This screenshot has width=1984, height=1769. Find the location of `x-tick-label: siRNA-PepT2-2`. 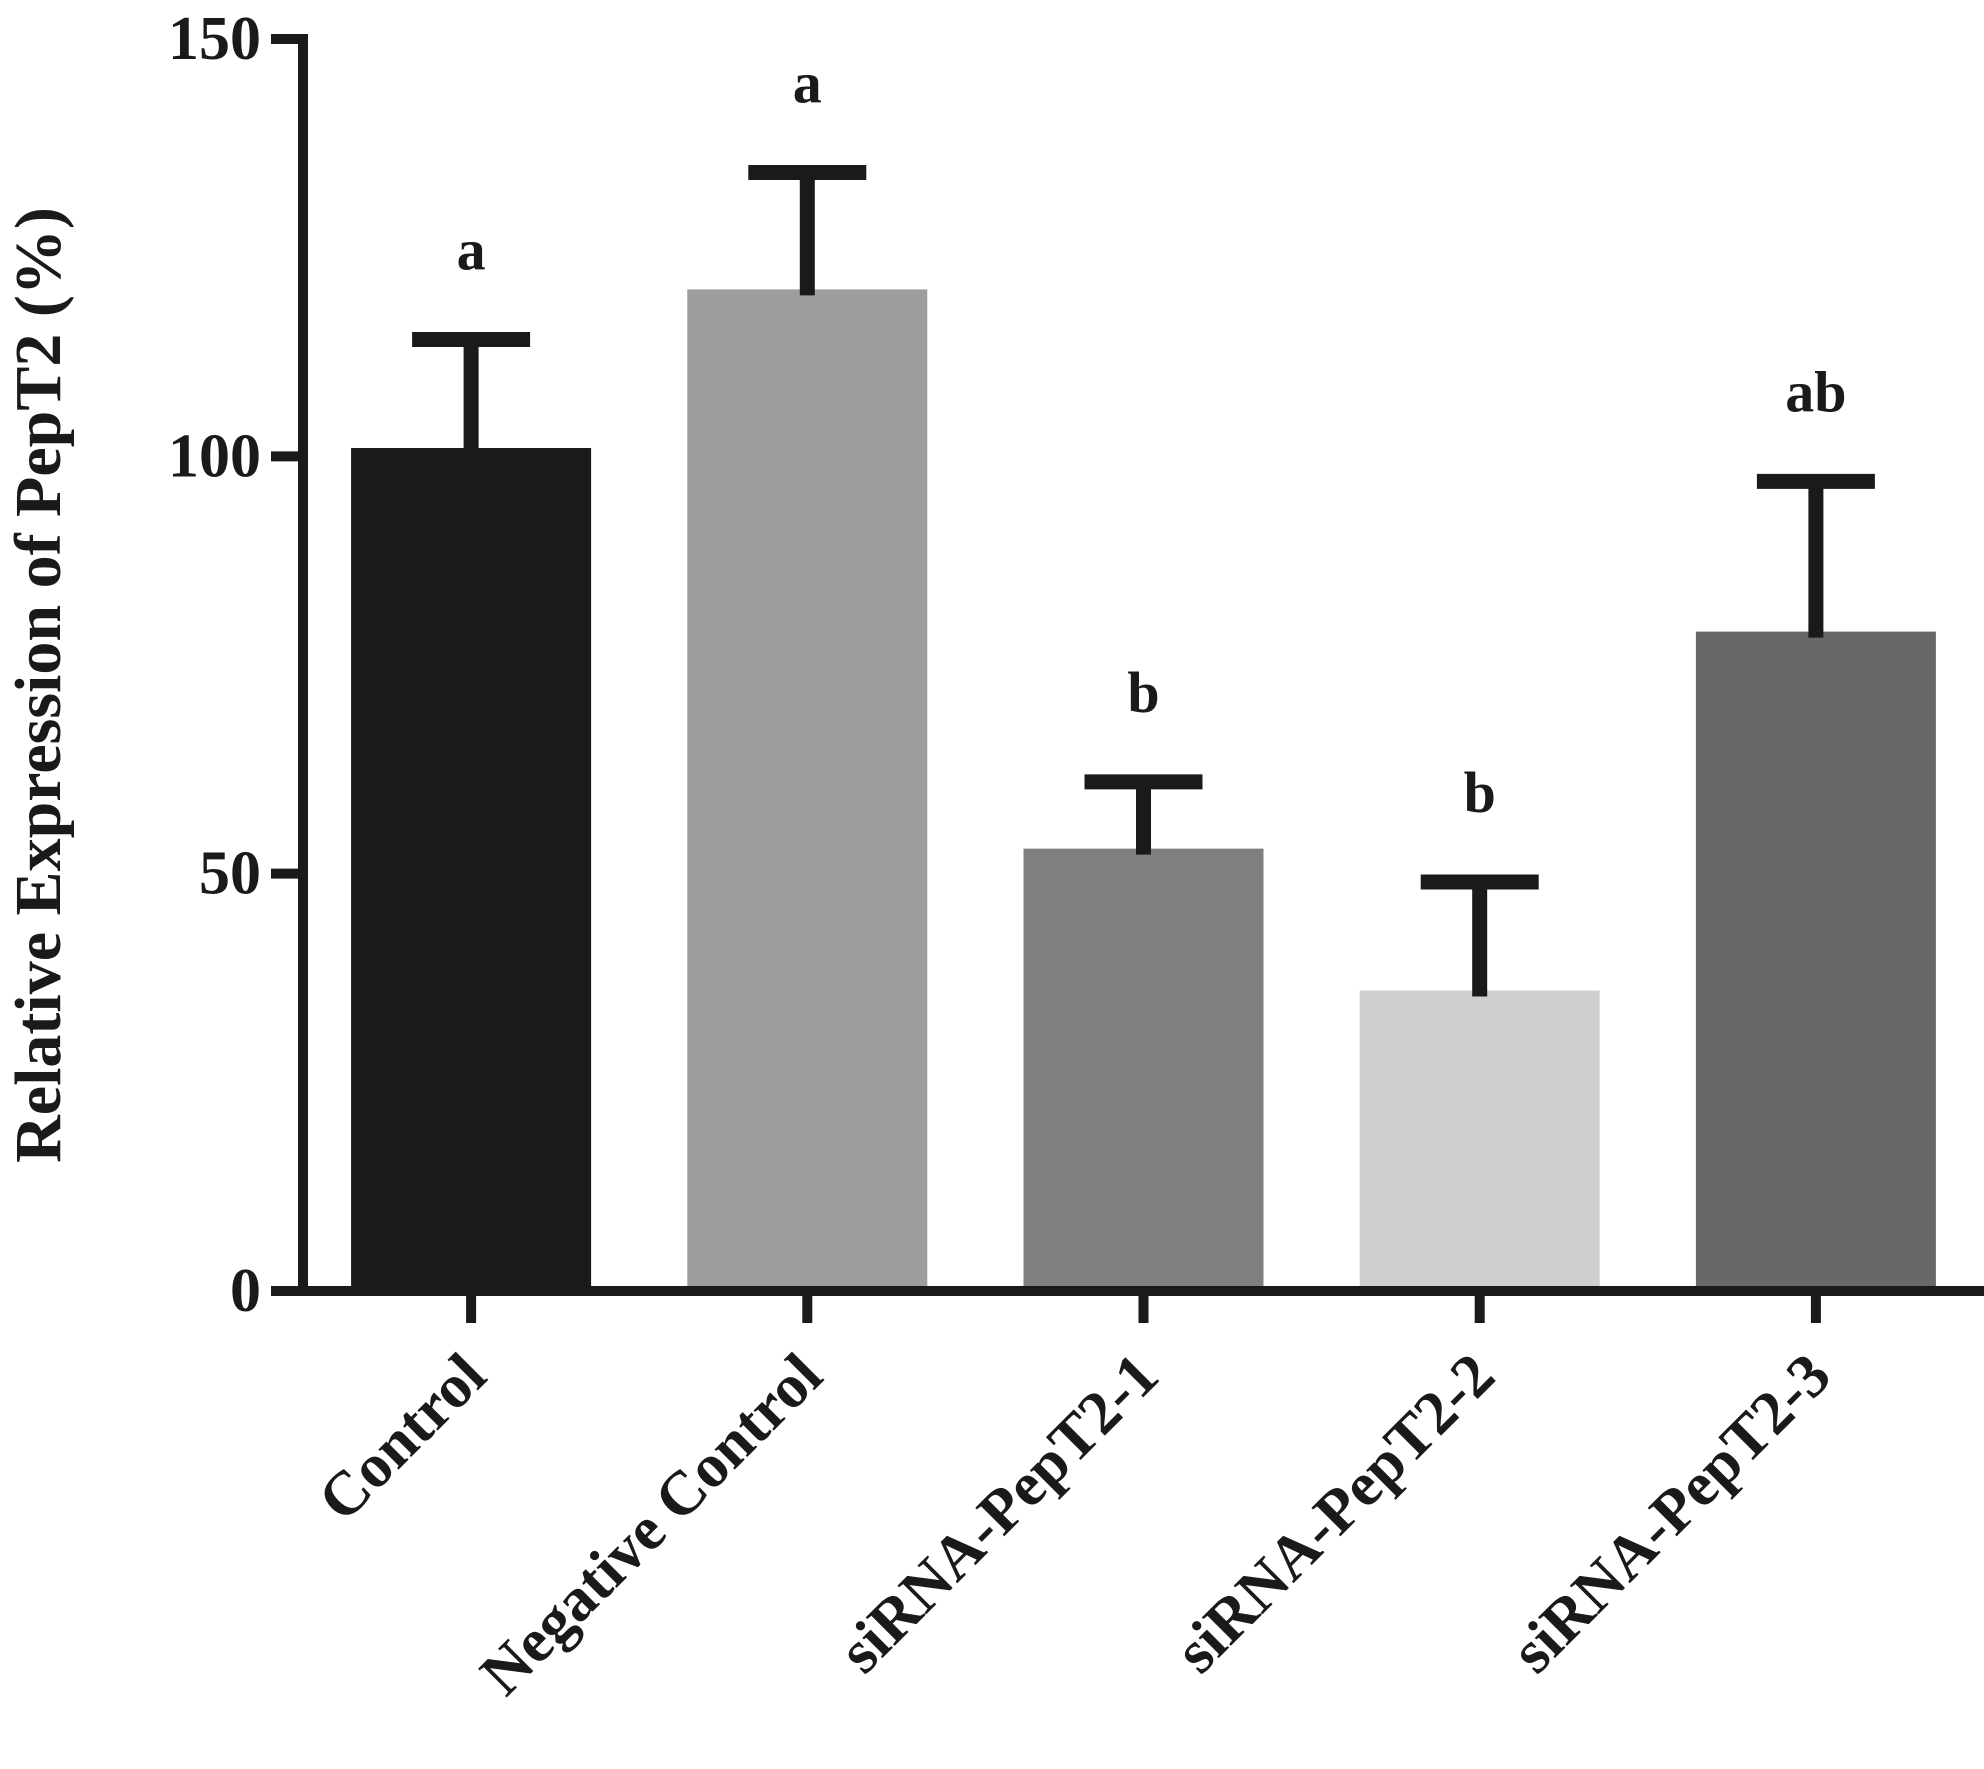

x-tick-label: siRNA-PepT2-2 is located at coordinates (1334, 1513).